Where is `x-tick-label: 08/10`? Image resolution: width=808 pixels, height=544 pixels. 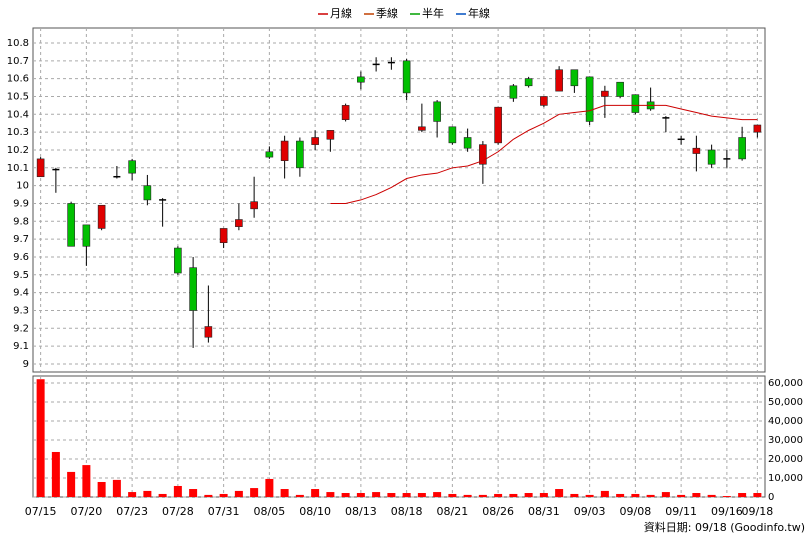
x-tick-label: 08/10 is located at coordinates (315, 511).